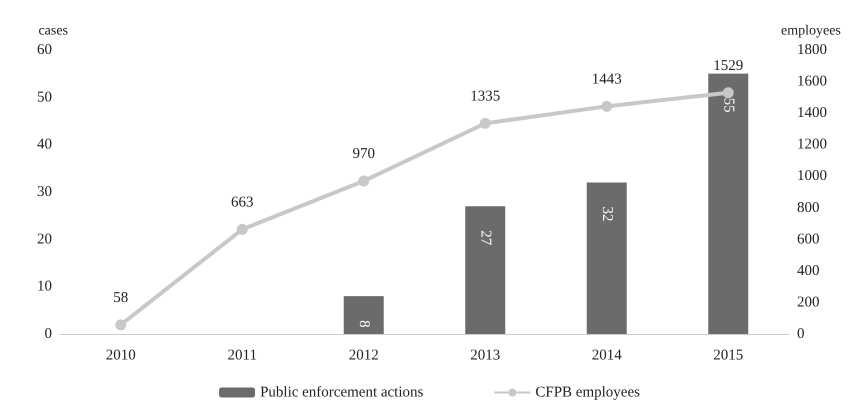 This screenshot has height=409, width=859. What do you see at coordinates (364, 324) in the screenshot?
I see `data-label: 8` at bounding box center [364, 324].